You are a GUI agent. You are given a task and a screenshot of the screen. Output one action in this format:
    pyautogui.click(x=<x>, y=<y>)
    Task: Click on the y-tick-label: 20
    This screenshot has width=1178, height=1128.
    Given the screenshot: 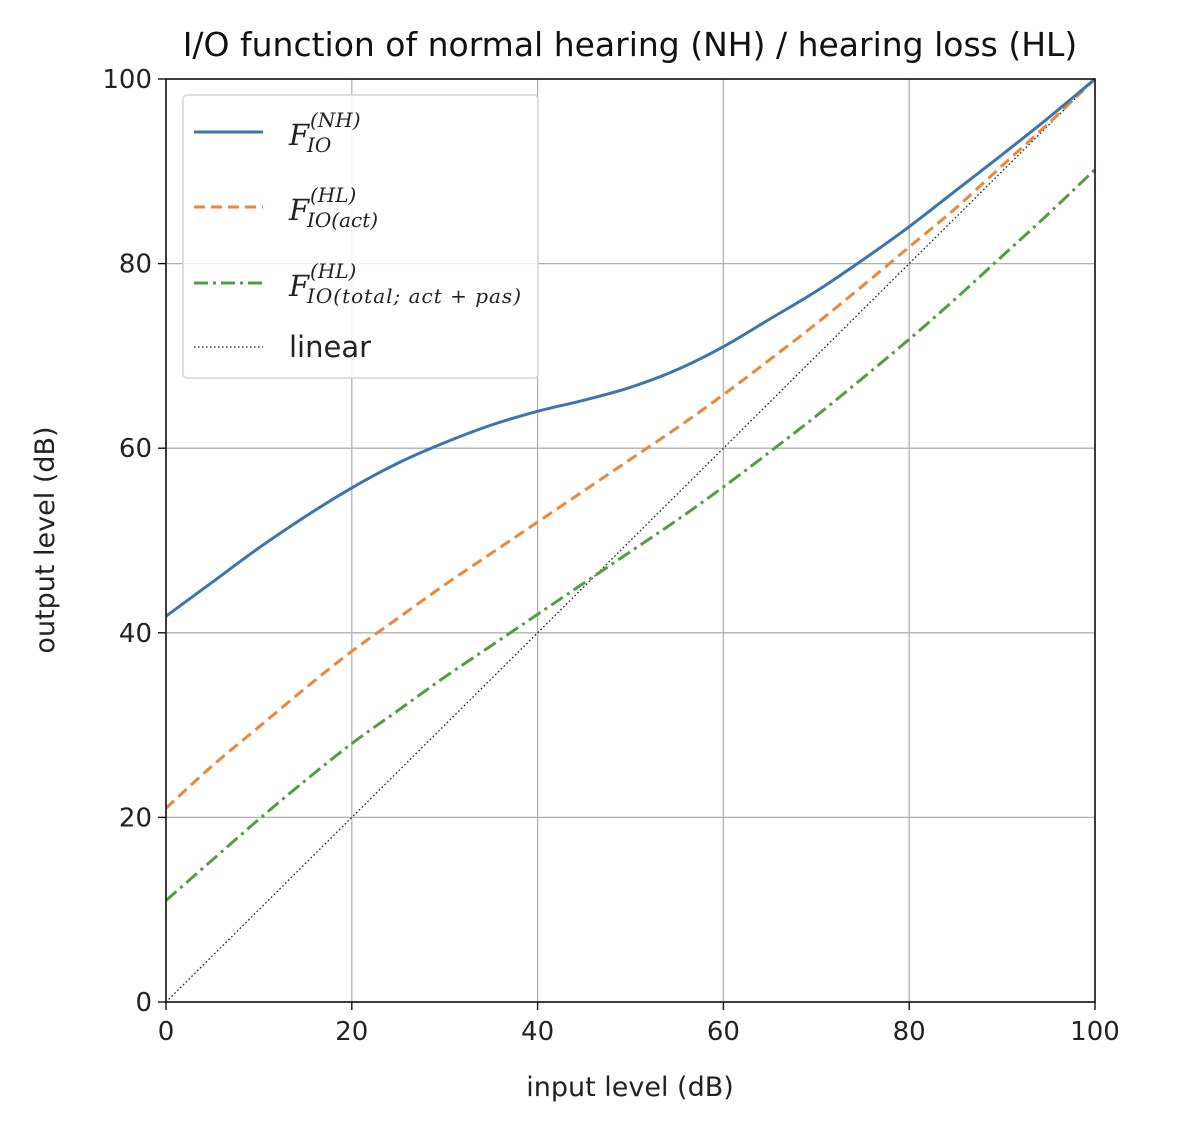 What is the action you would take?
    pyautogui.click(x=135, y=818)
    